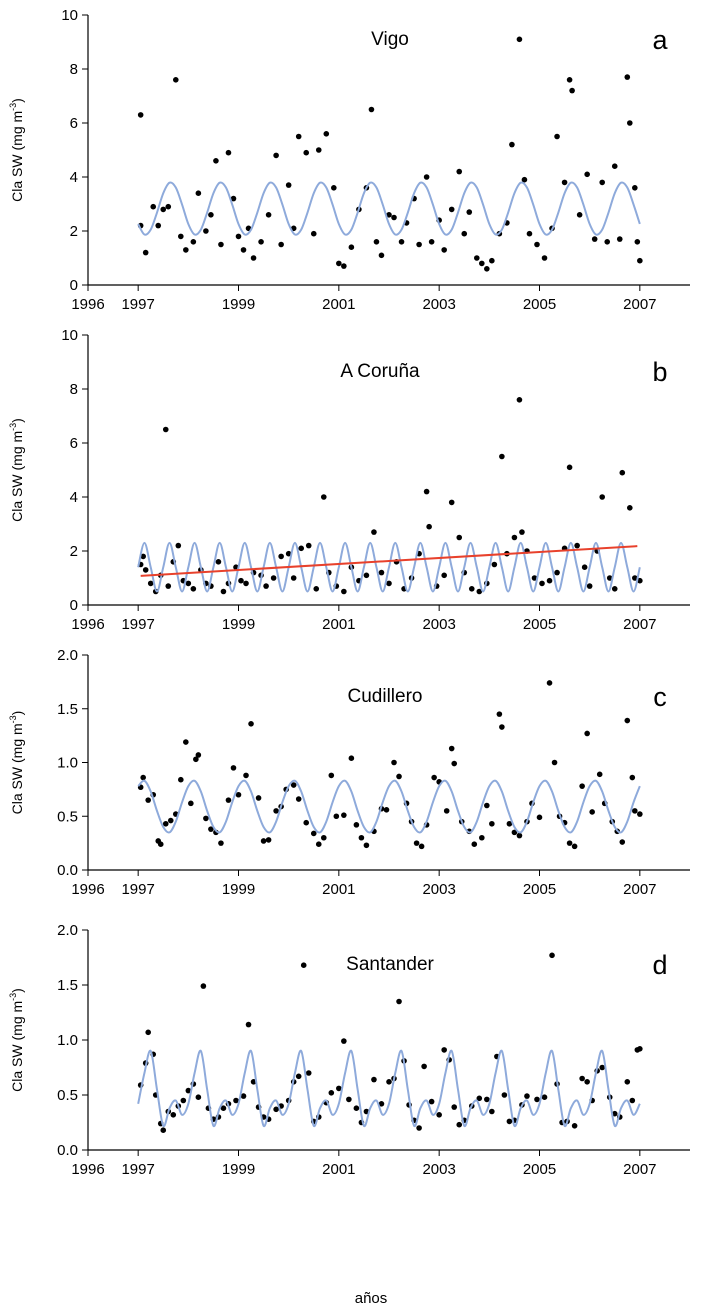 The image size is (702, 1315). What do you see at coordinates (67, 1040) in the screenshot?
I see `y-tick-label: 1.0` at bounding box center [67, 1040].